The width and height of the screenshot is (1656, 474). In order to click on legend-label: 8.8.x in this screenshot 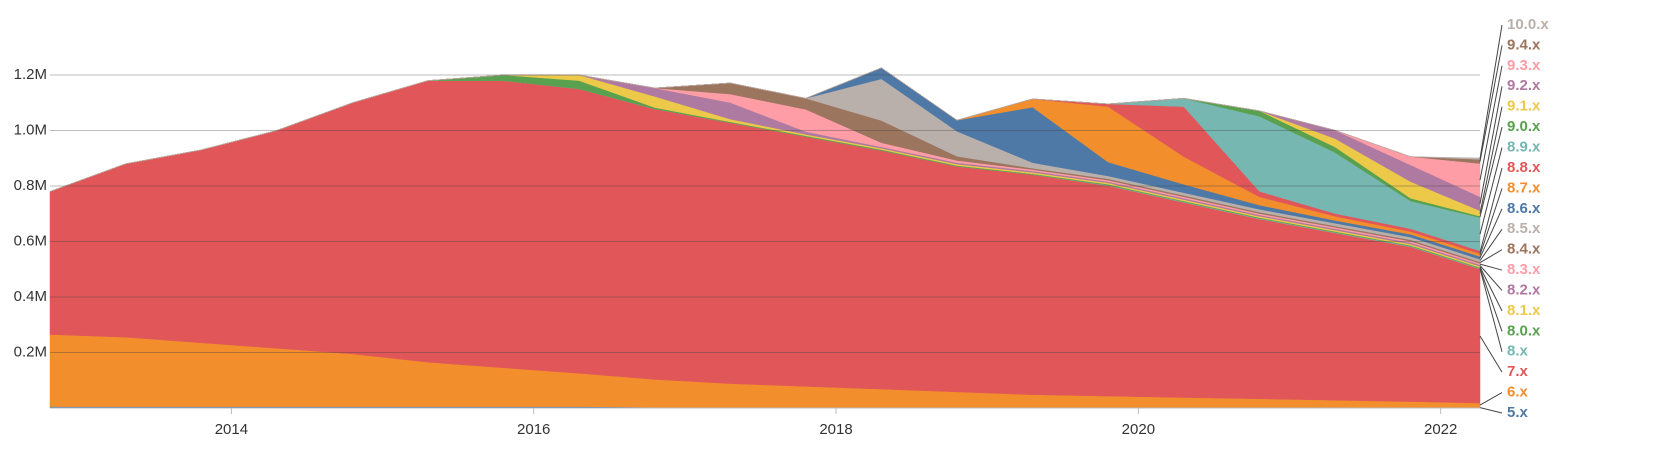, I will do `click(1524, 167)`.